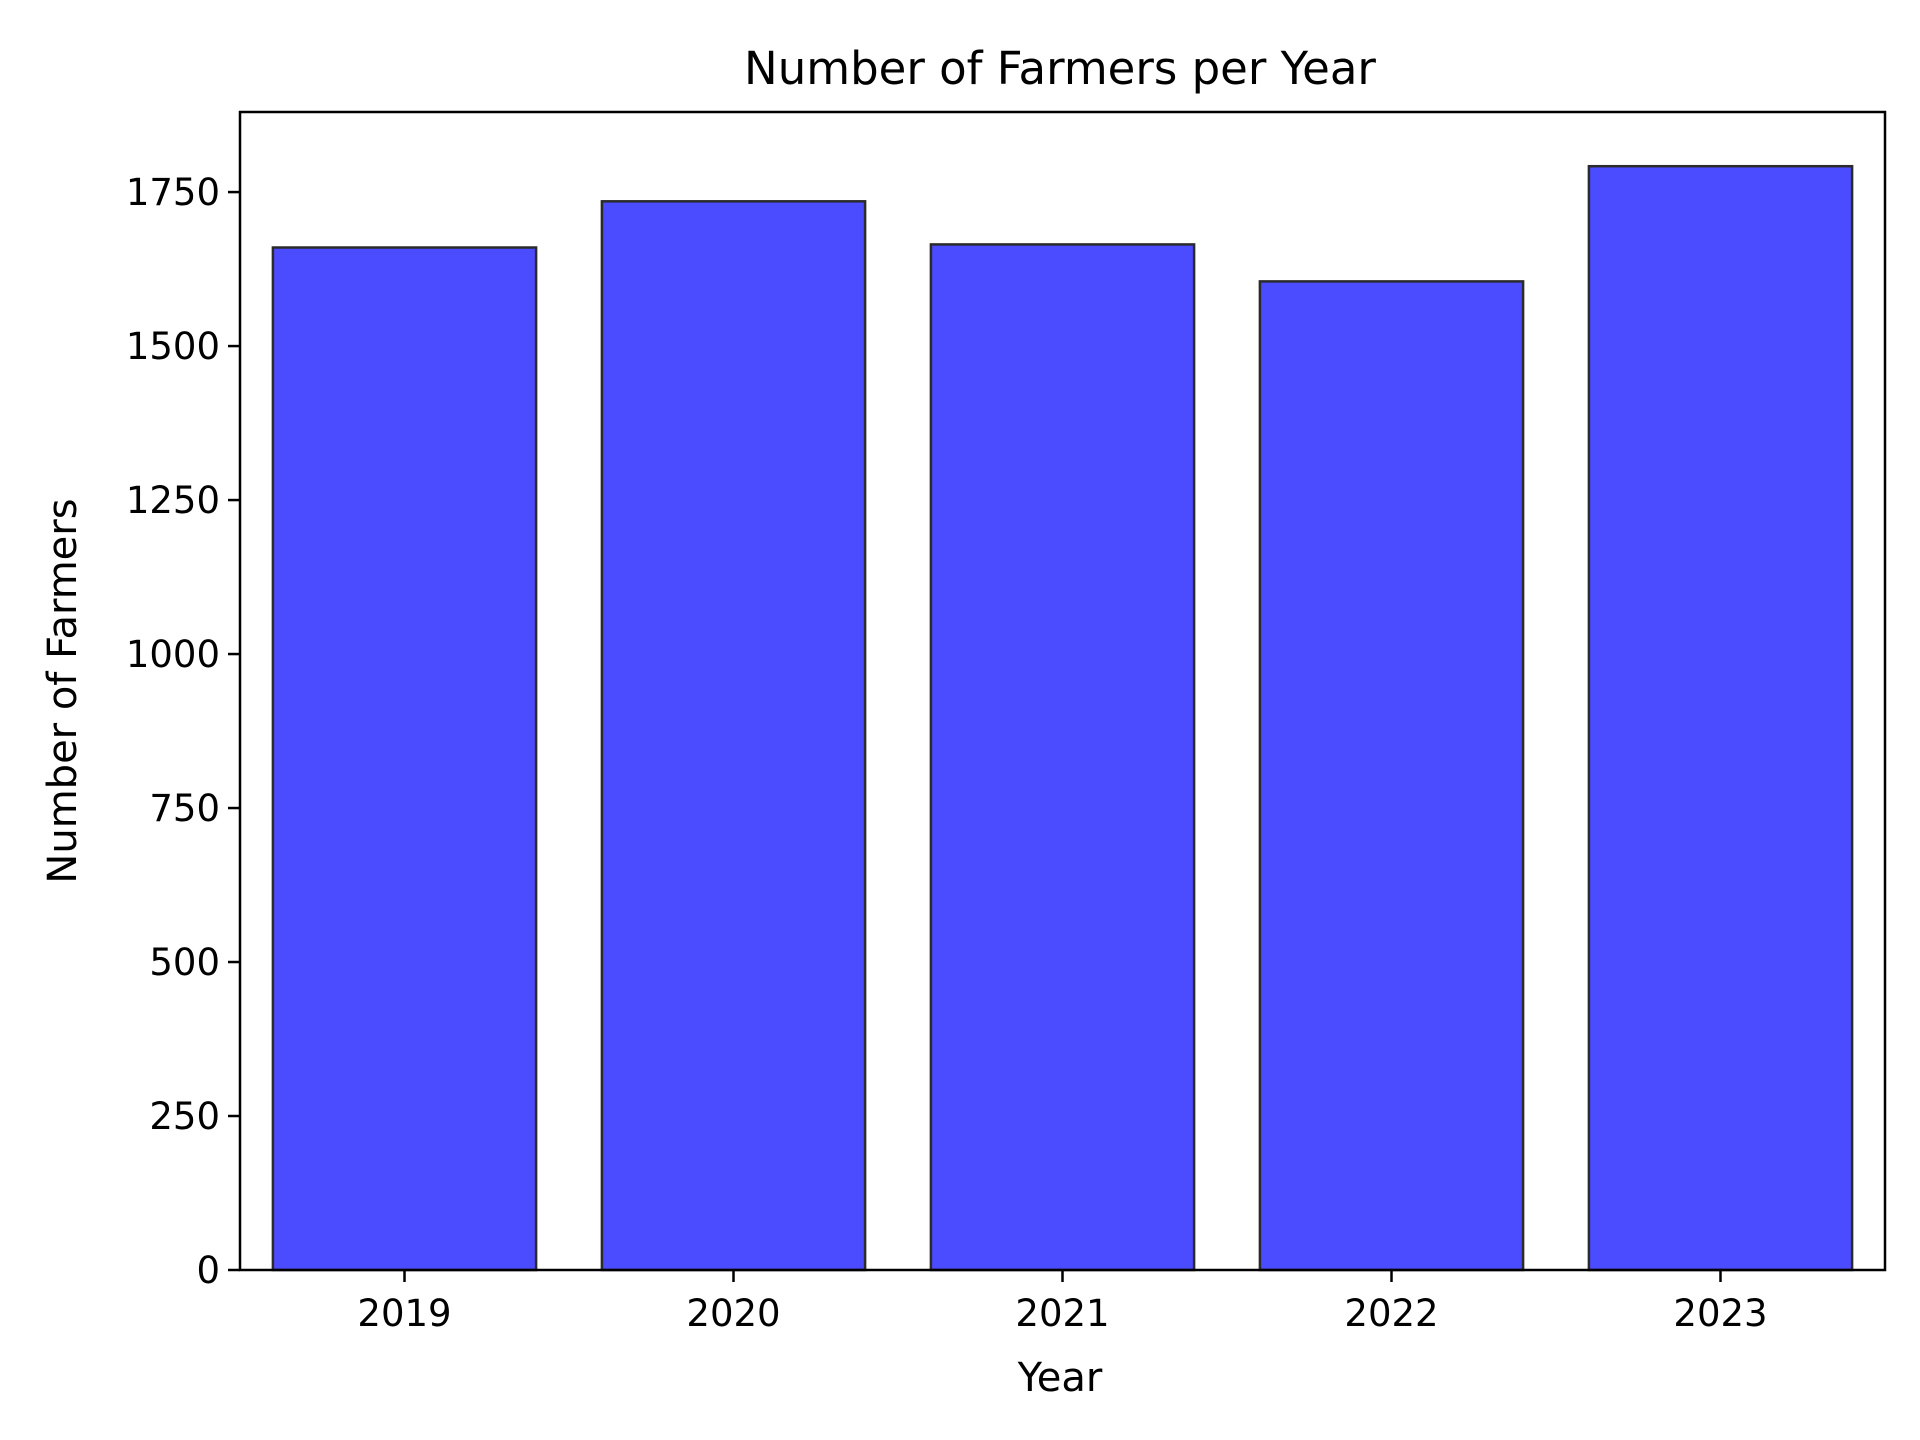 Image resolution: width=1920 pixels, height=1440 pixels. I want to click on x-tick-label-2021: 2021, so click(1062, 1313).